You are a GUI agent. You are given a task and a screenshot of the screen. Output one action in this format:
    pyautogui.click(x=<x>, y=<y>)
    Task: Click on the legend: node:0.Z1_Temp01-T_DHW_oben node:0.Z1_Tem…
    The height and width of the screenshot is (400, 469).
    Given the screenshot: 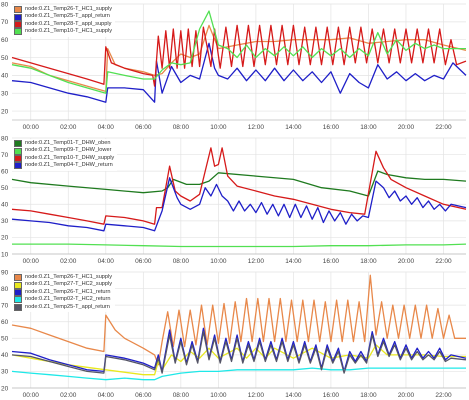 What is the action you would take?
    pyautogui.click(x=65, y=155)
    